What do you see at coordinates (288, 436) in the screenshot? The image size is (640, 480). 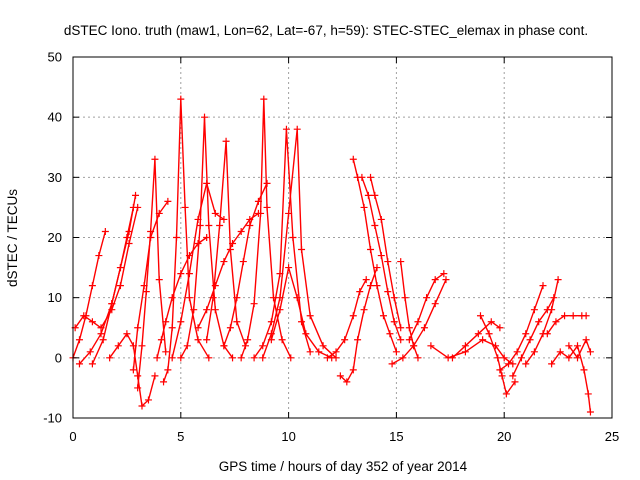 I see `x-tick-label: 10` at bounding box center [288, 436].